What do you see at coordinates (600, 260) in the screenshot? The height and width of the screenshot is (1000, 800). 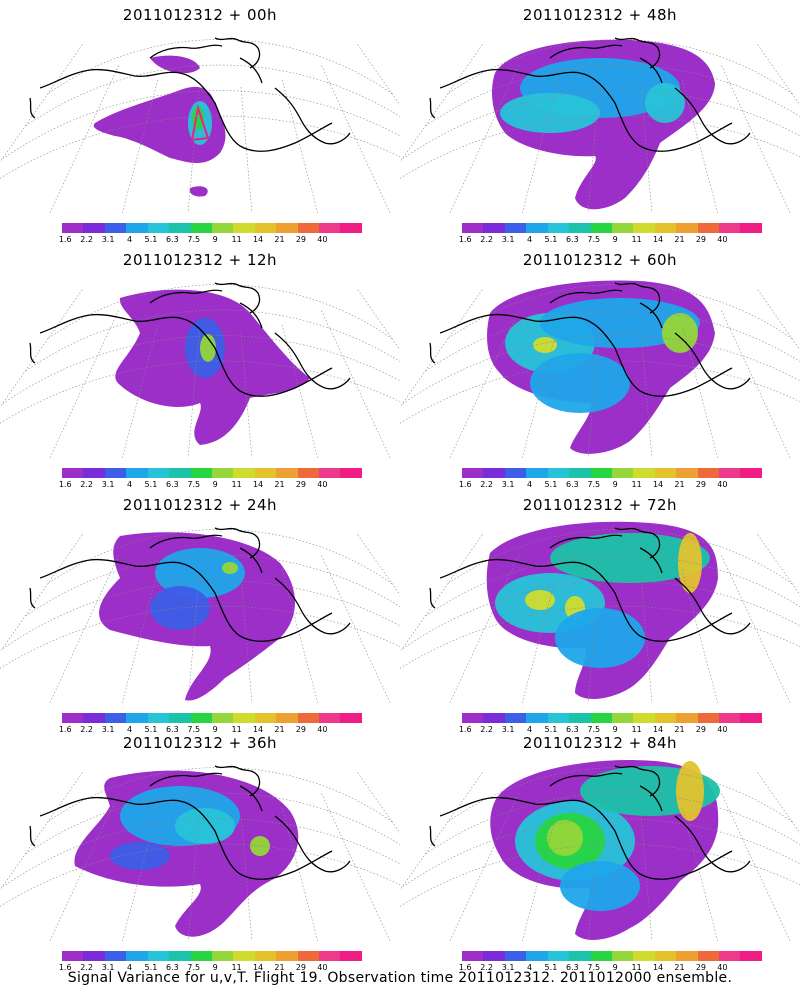 I see `panel-title: 2011012312 + 60h` at bounding box center [600, 260].